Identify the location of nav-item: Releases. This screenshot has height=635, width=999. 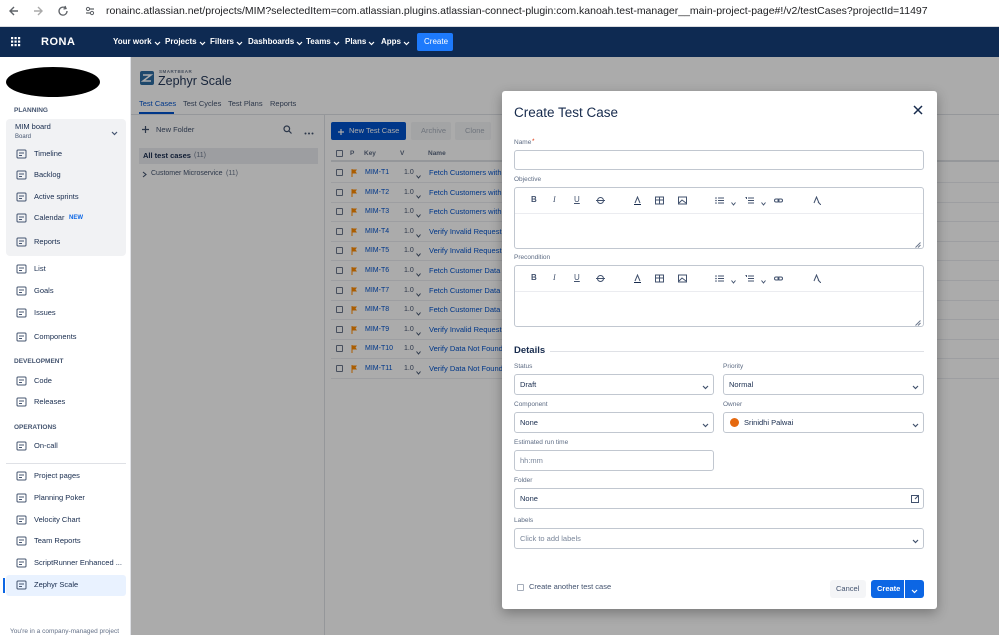
(50, 401).